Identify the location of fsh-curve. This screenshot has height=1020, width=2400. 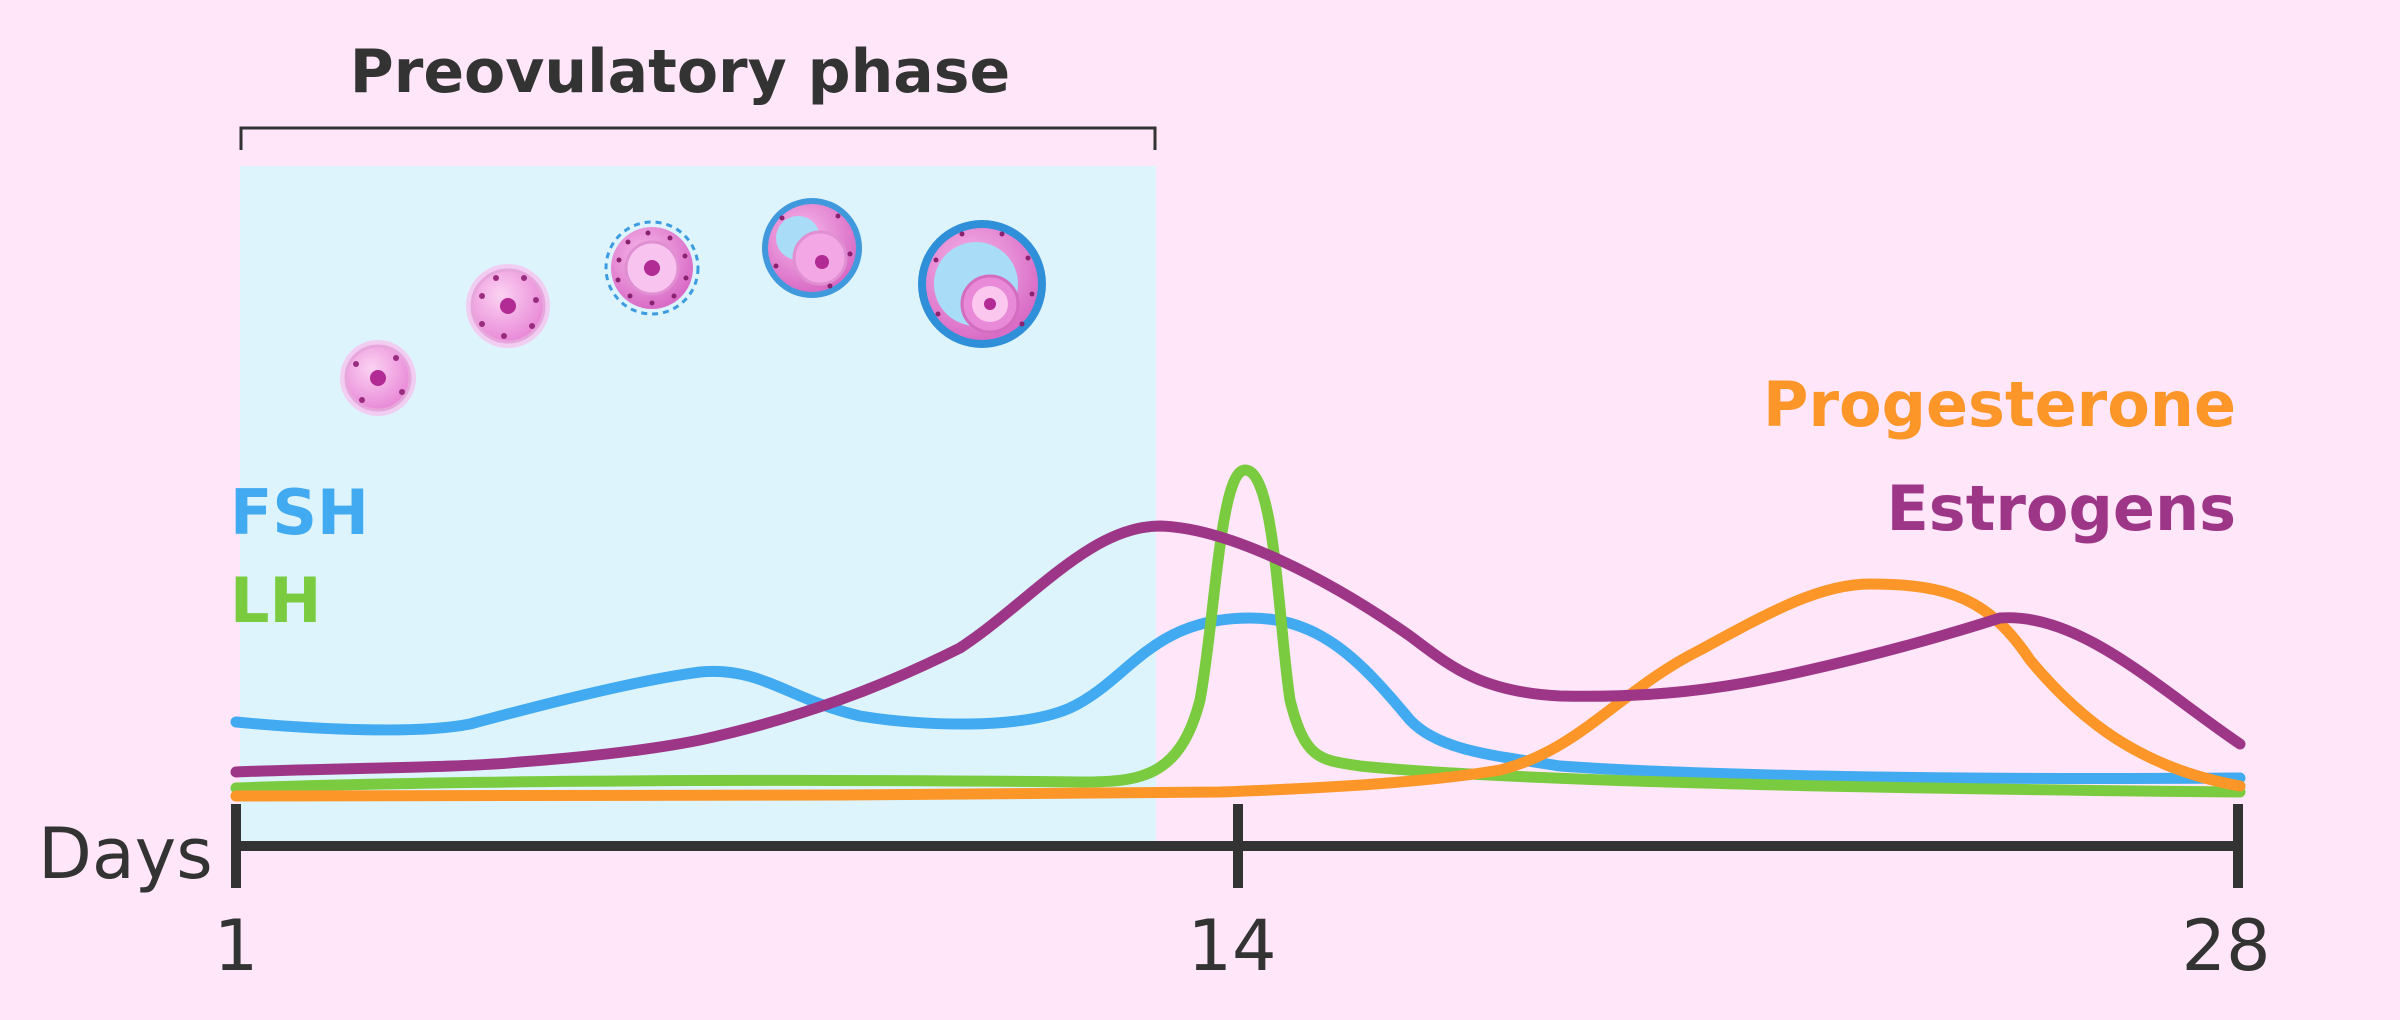
(1238, 698).